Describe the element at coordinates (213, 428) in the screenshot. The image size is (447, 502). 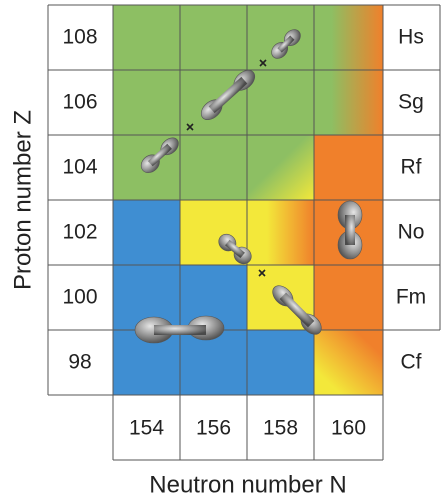
I see `n-label: 156` at that location.